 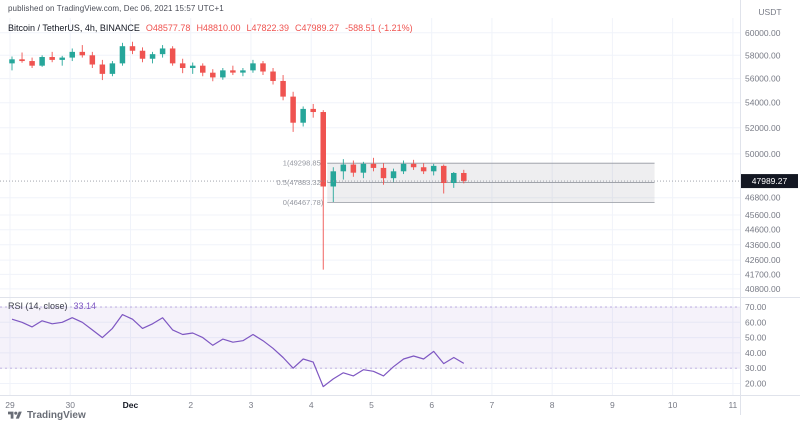 What do you see at coordinates (770, 12) in the screenshot?
I see `price-axis-currency: USDT` at bounding box center [770, 12].